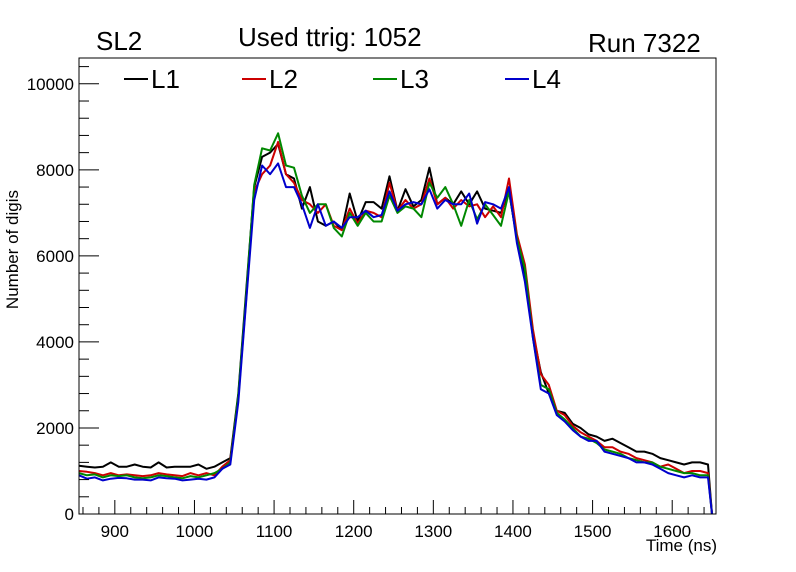 The width and height of the screenshot is (796, 572). I want to click on x-tick-label: 1100, so click(274, 531).